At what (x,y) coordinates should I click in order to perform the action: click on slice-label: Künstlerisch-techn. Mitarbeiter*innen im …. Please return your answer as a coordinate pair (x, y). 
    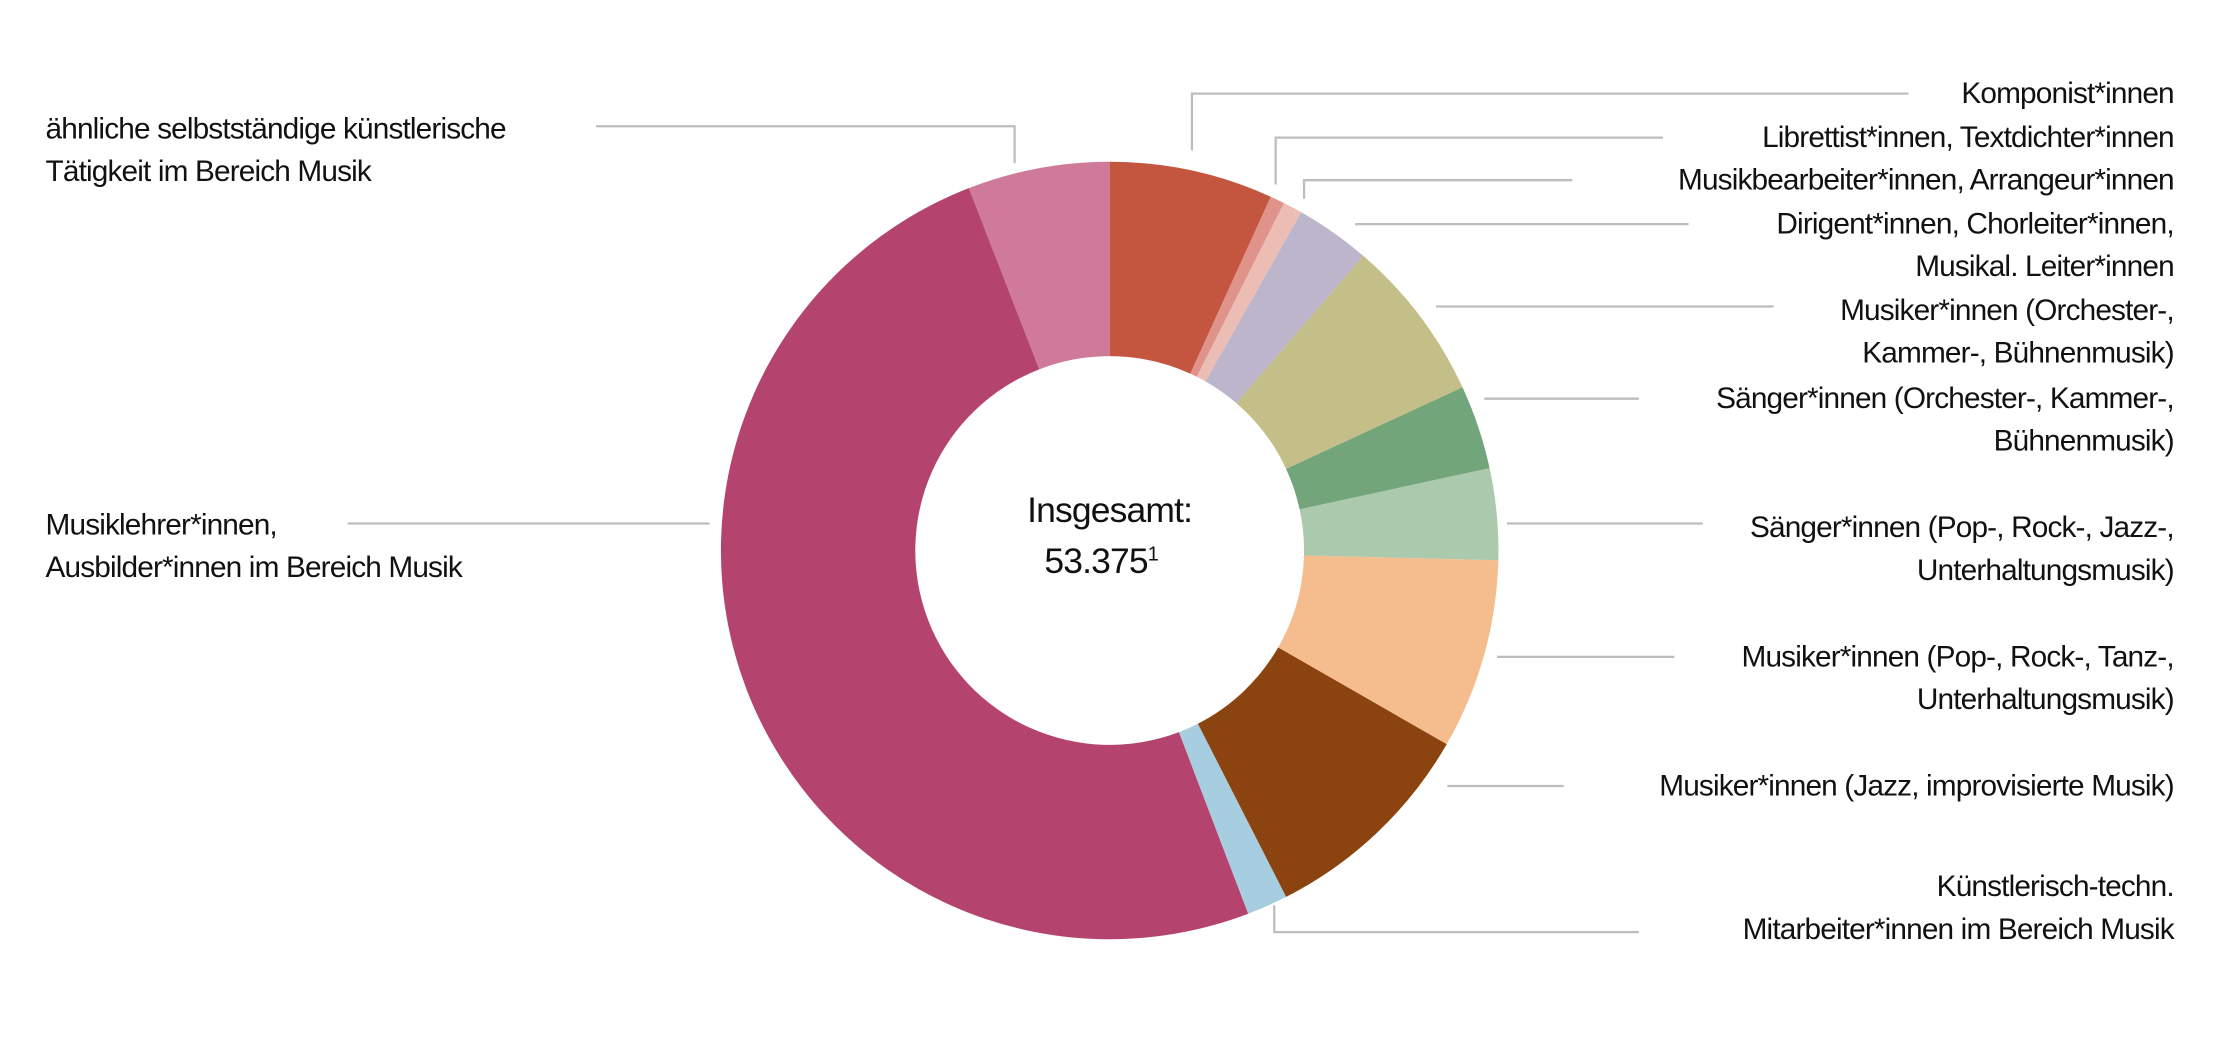
    Looking at the image, I should click on (1959, 908).